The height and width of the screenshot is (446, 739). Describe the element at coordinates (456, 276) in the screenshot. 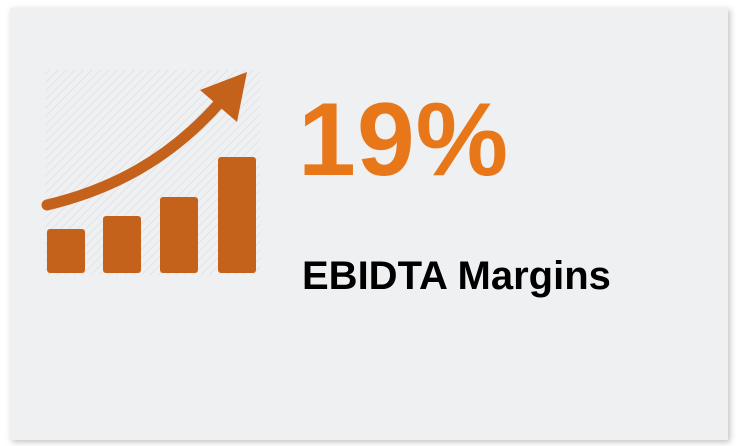

I see `metric-label: EBIDTA Margins` at that location.